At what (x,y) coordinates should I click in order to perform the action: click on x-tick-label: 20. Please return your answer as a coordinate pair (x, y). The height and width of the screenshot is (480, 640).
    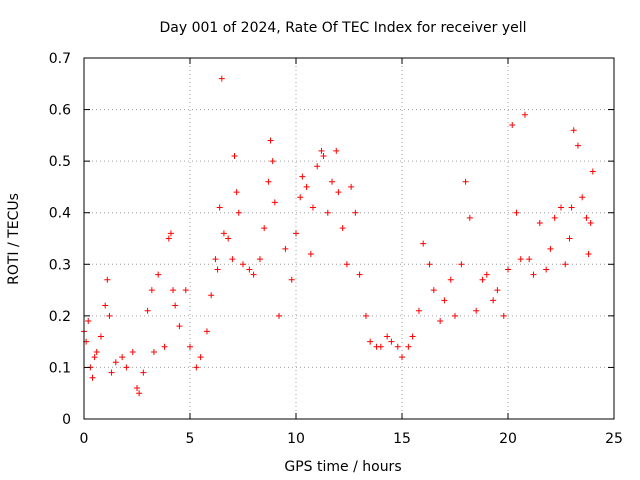
    Looking at the image, I should click on (508, 439).